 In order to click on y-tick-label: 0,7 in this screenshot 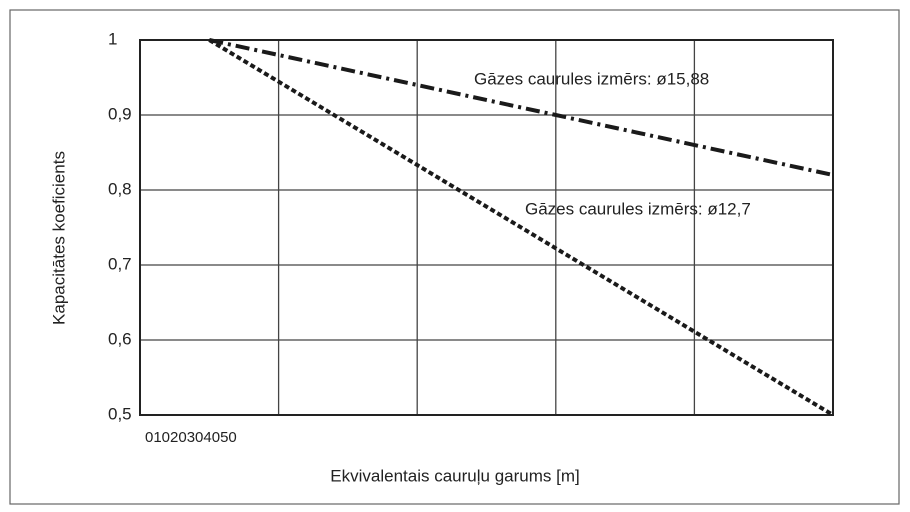, I will do `click(120, 263)`.